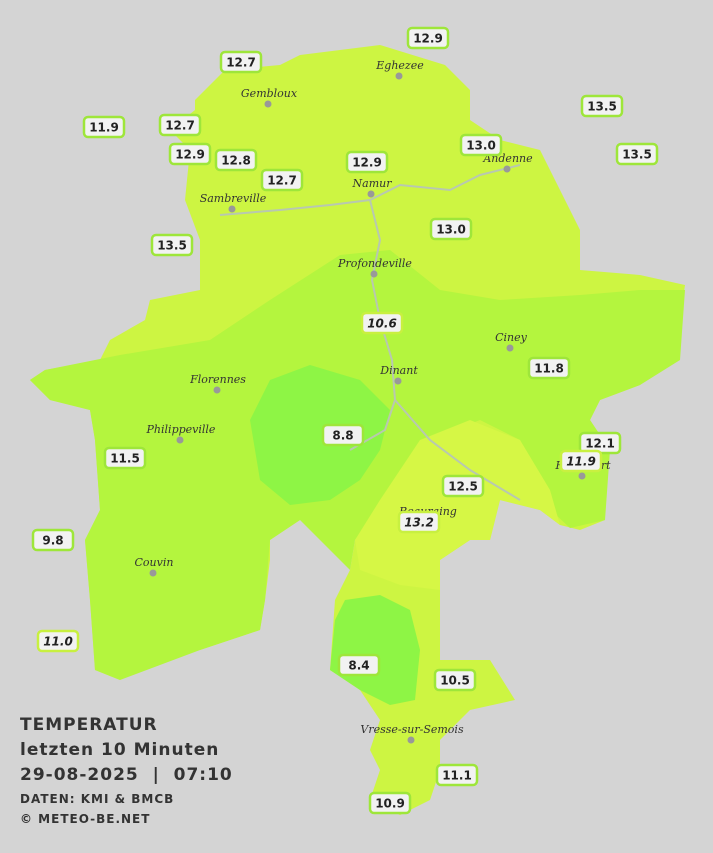 The height and width of the screenshot is (853, 713). I want to click on timestamp: 29-08-2025 | 07:10, so click(126, 775).